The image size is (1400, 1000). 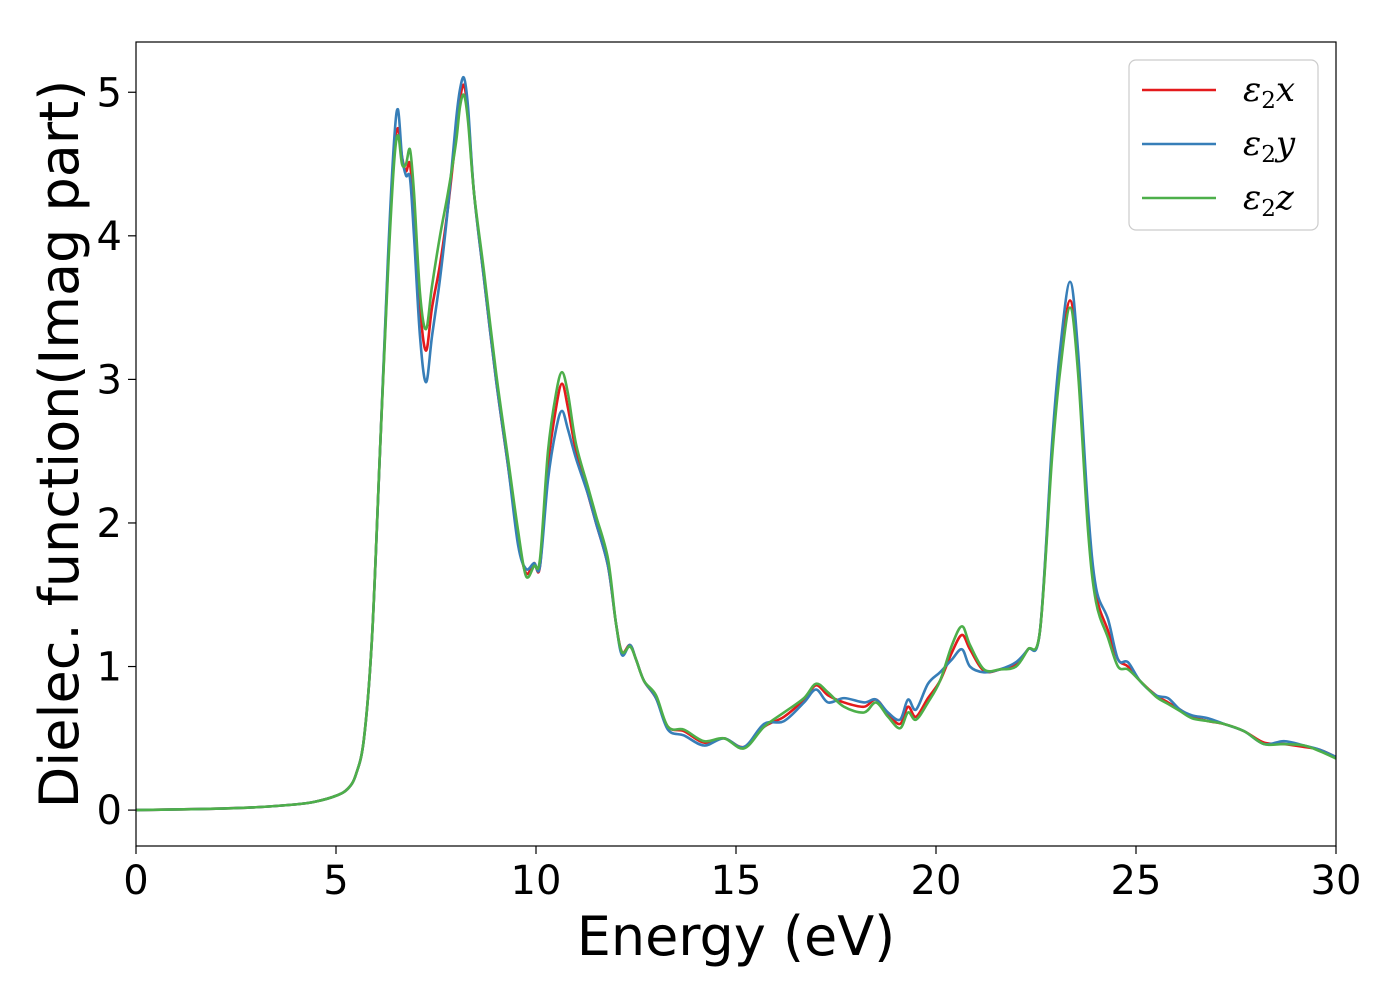 What do you see at coordinates (109, 668) in the screenshot?
I see `y-tick-label: 1` at bounding box center [109, 668].